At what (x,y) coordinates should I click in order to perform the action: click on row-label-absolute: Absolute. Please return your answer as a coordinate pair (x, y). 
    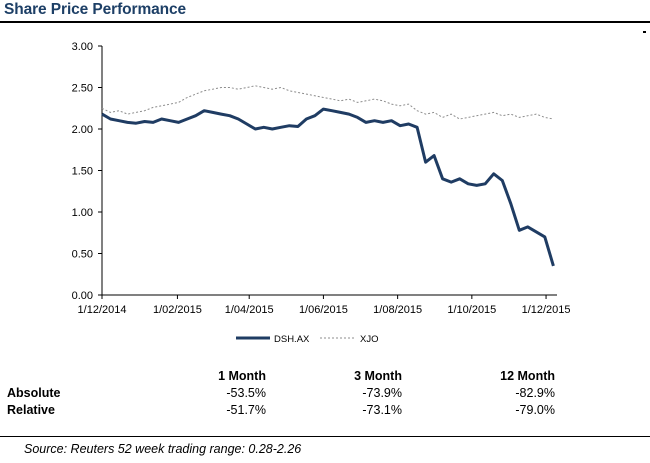
    Looking at the image, I should click on (34, 393).